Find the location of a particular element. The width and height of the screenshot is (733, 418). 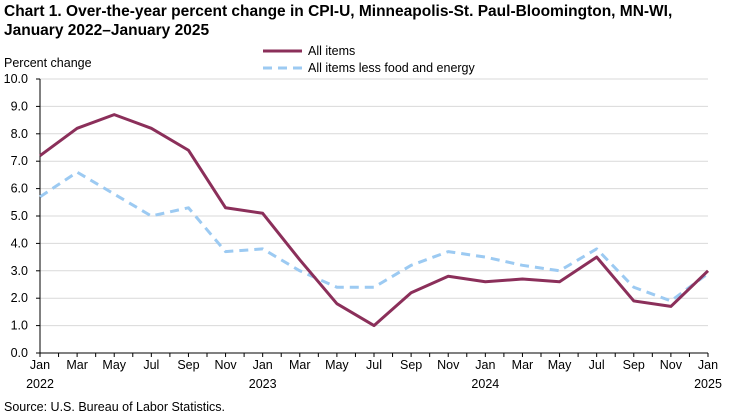

y-tick-labels: 0.0 1.0 2.0 3.0 4.0 5.0 6.0 7.0 8.0 9.0 10.0 is located at coordinates (16, 216).